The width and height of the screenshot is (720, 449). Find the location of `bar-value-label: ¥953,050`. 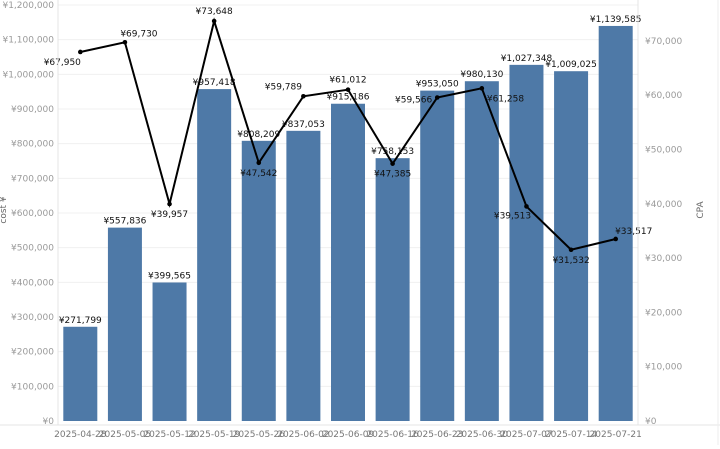

bar-value-label: ¥953,050 is located at coordinates (437, 85).